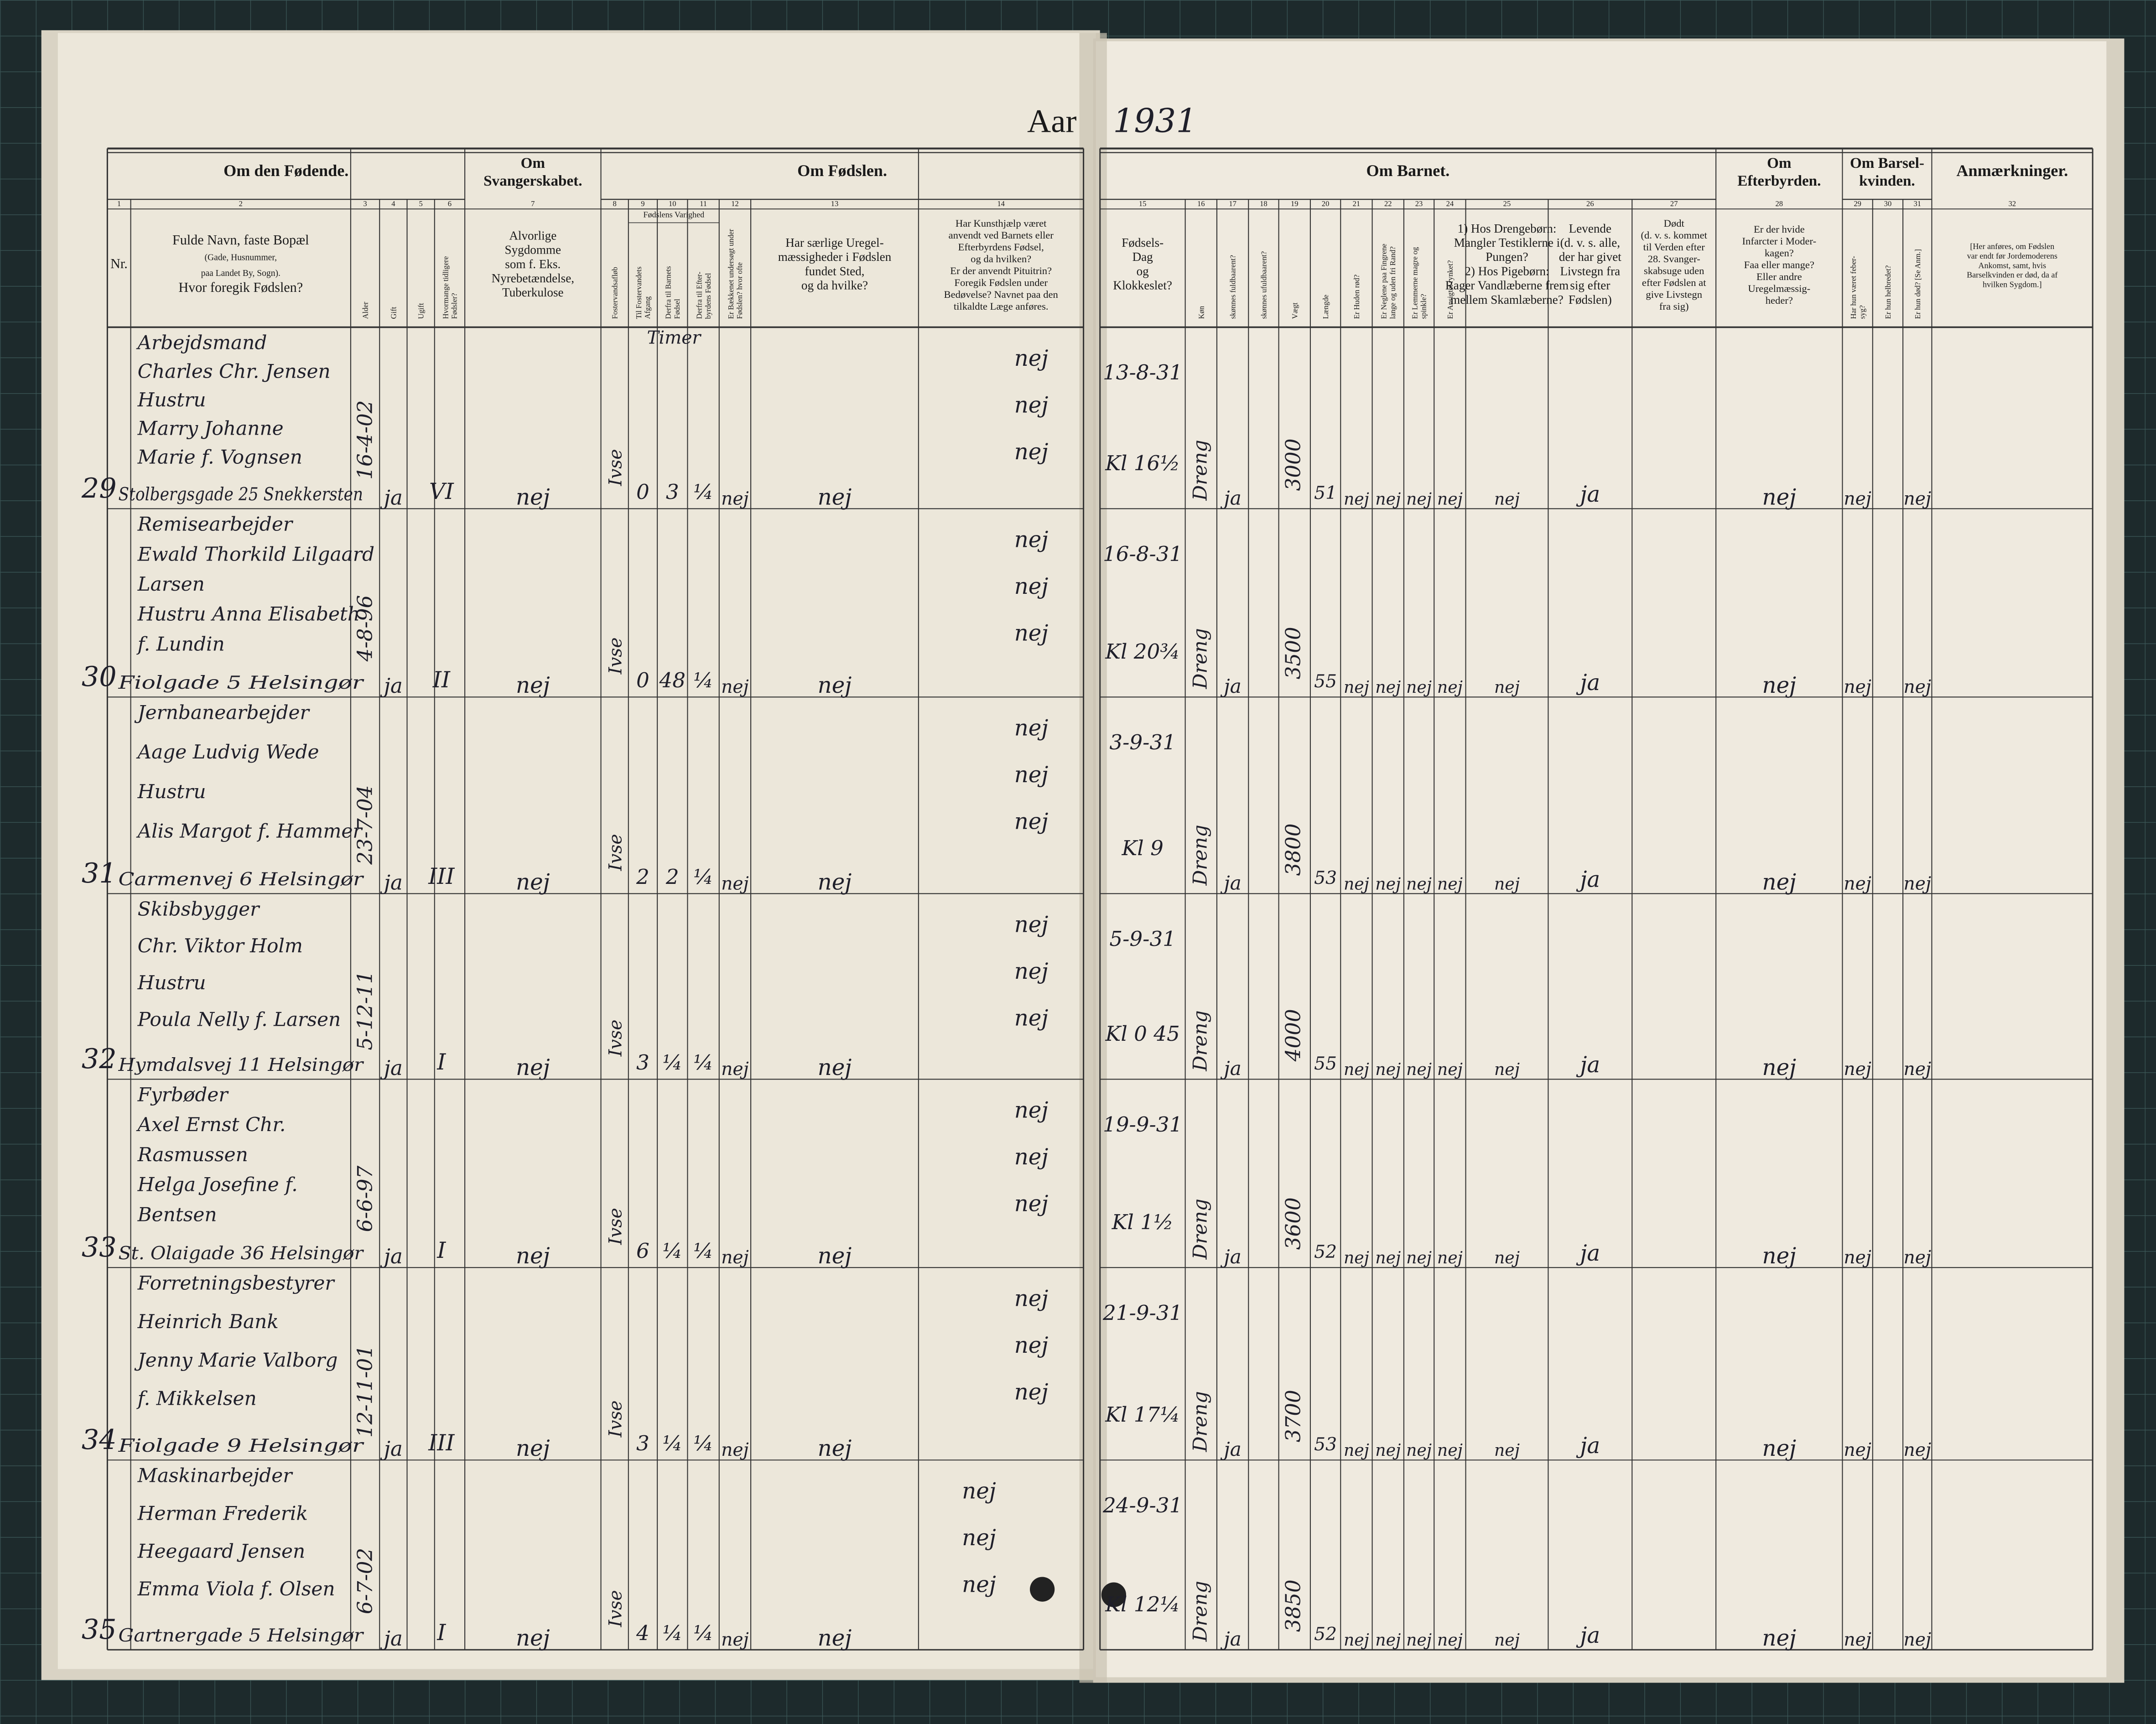 Image resolution: width=2156 pixels, height=1724 pixels. Describe the element at coordinates (1779, 300) in the screenshot. I see `column-header: heder?` at that location.